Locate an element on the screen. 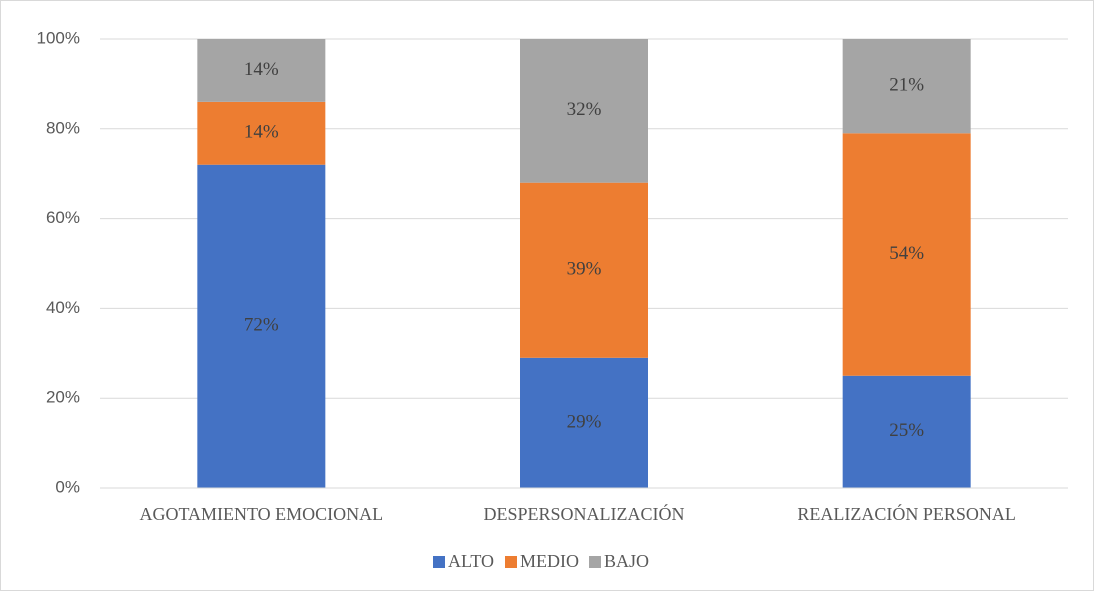 The width and height of the screenshot is (1095, 592). x-tick-label: REALIZACIÓN PERSONAL is located at coordinates (906, 513).